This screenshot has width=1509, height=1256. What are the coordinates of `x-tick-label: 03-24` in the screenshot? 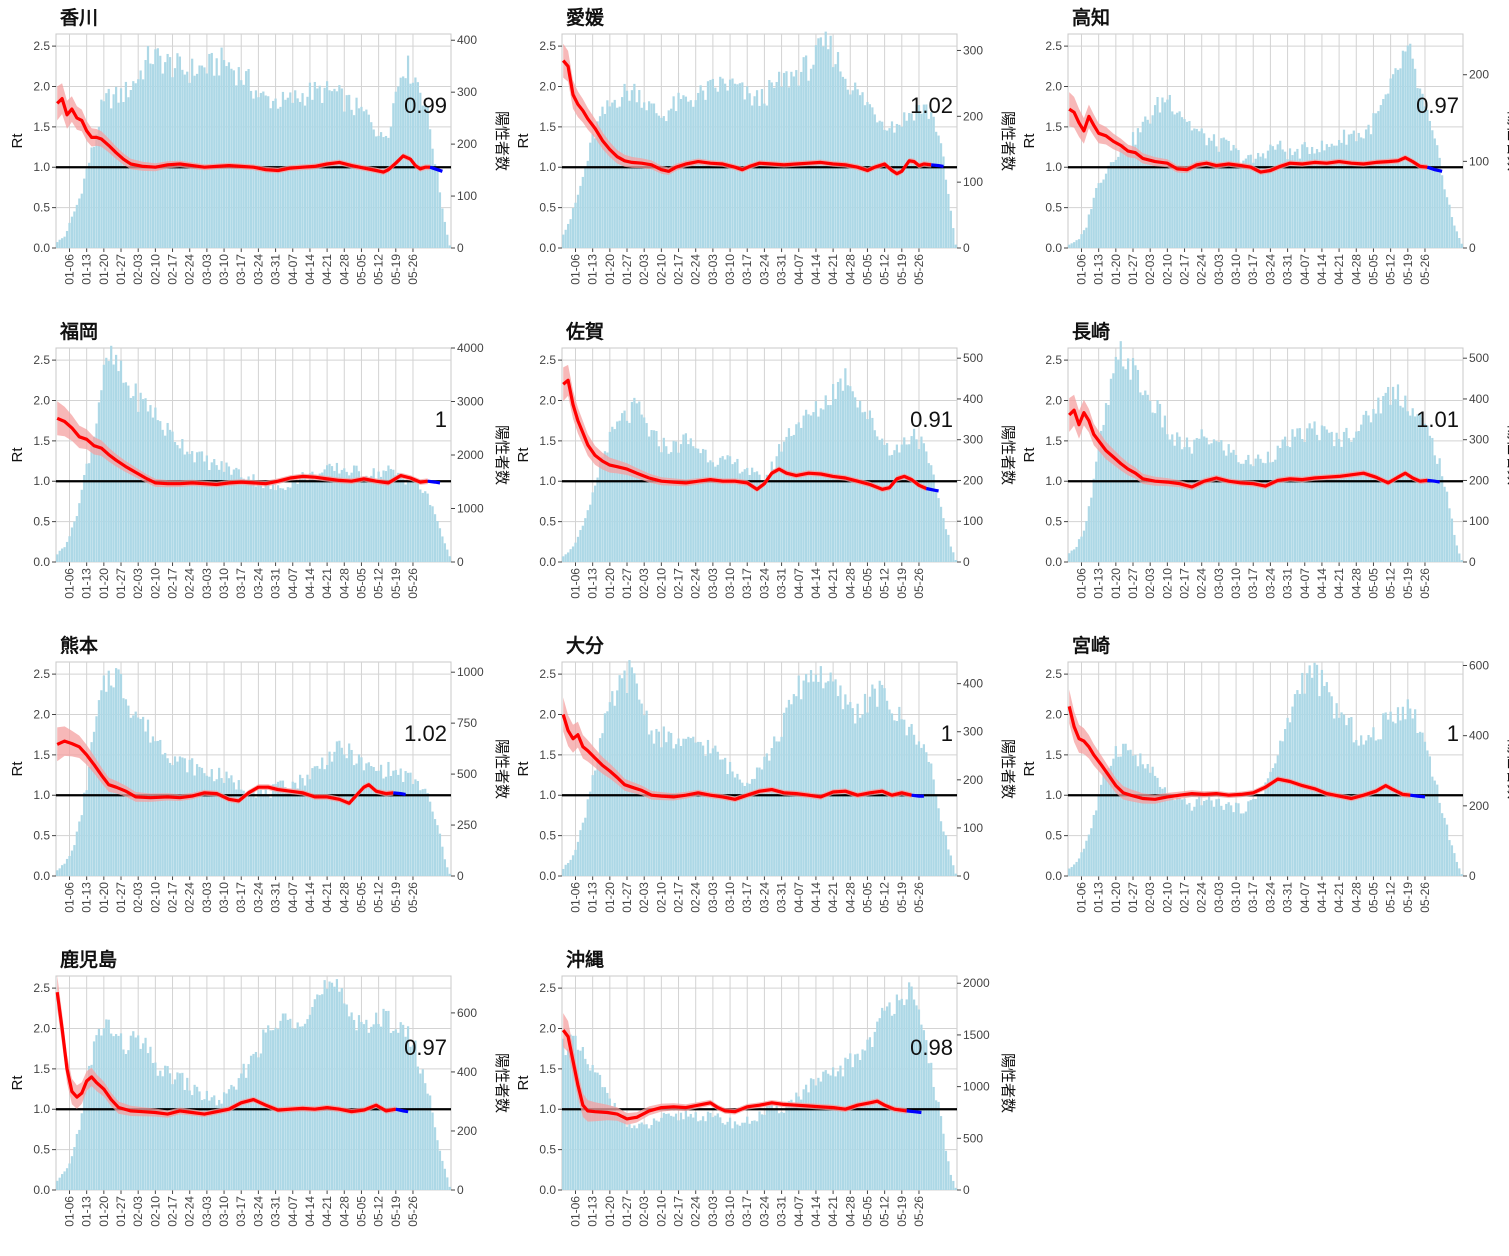 It's located at (1270, 269).